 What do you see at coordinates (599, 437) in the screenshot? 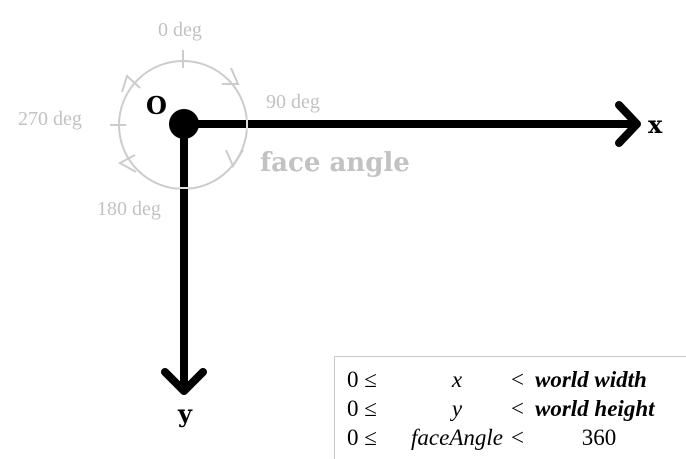
I see `range-upper: 360` at bounding box center [599, 437].